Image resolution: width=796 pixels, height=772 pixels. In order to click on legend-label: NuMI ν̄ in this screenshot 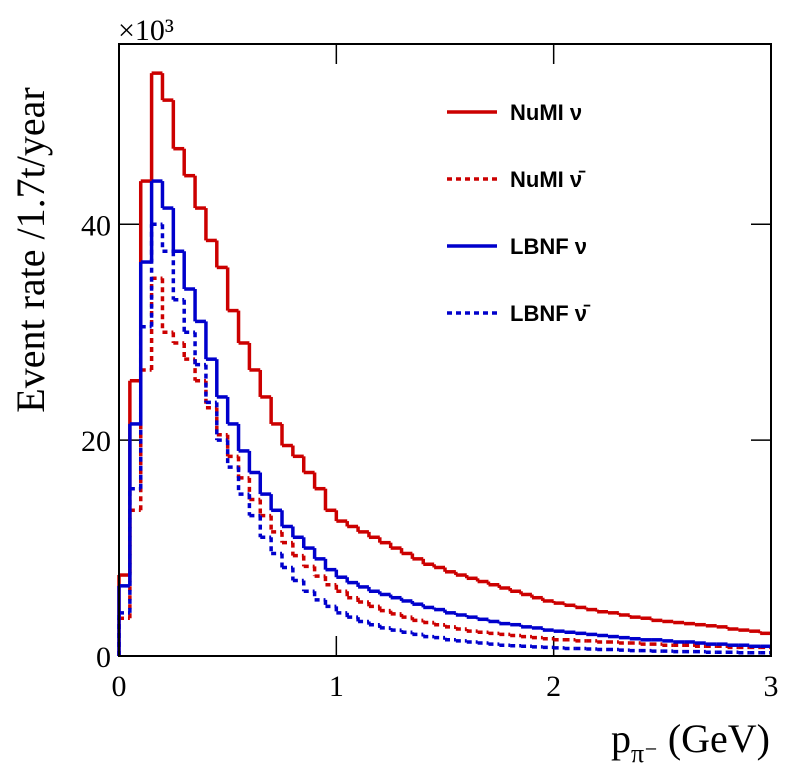, I will do `click(548, 179)`.